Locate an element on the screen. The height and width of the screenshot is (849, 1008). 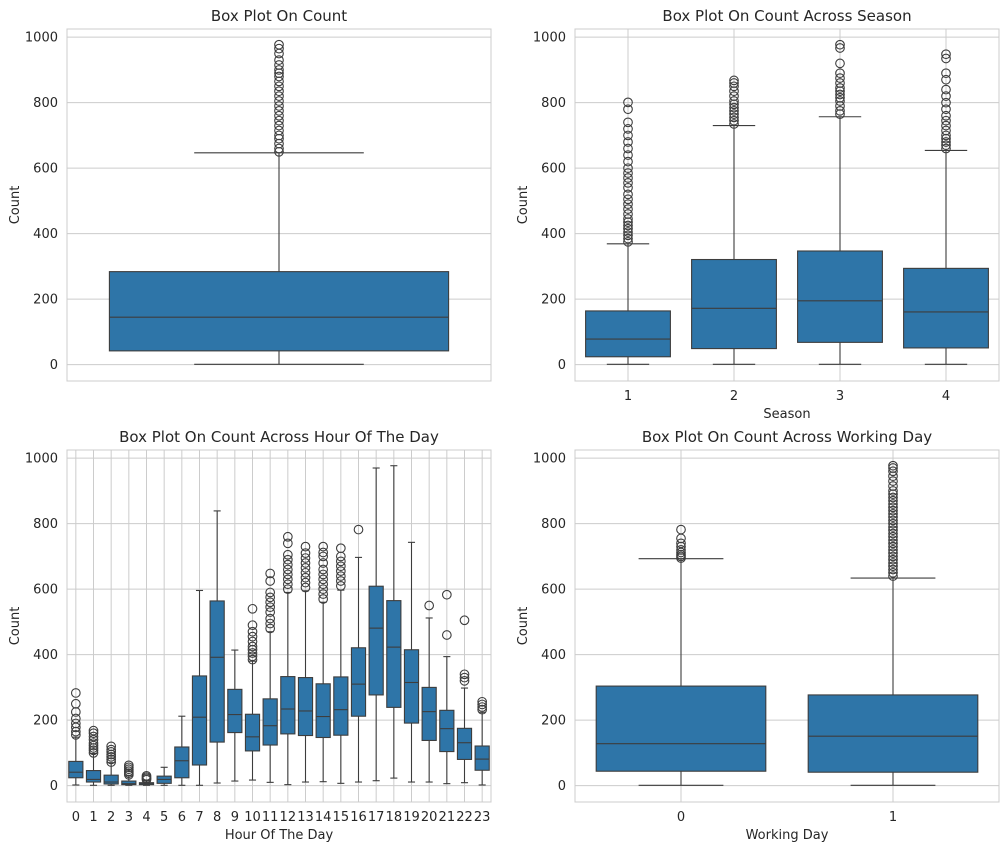
x-tick-label: 16 is located at coordinates (358, 817).